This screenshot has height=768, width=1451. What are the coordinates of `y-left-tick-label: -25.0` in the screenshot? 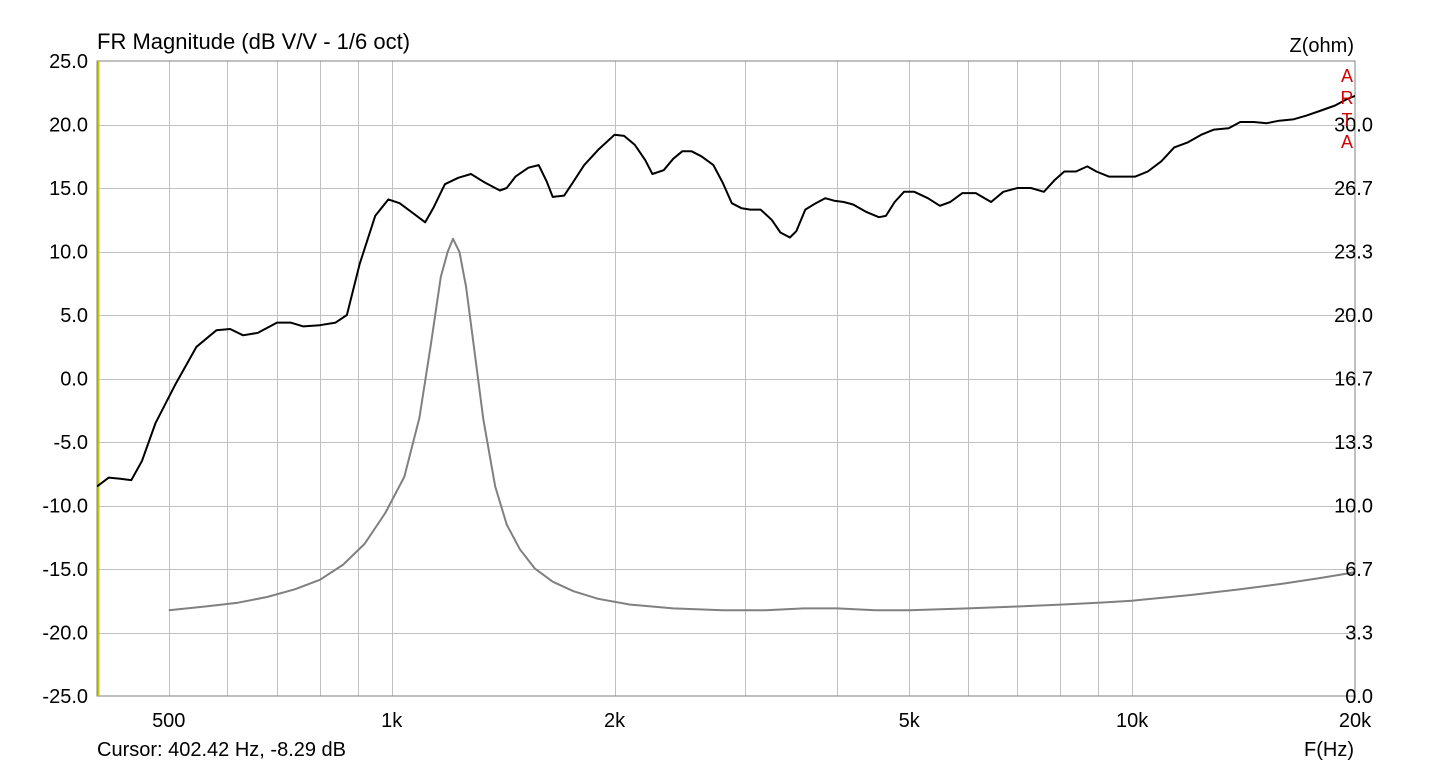 It's located at (65, 697).